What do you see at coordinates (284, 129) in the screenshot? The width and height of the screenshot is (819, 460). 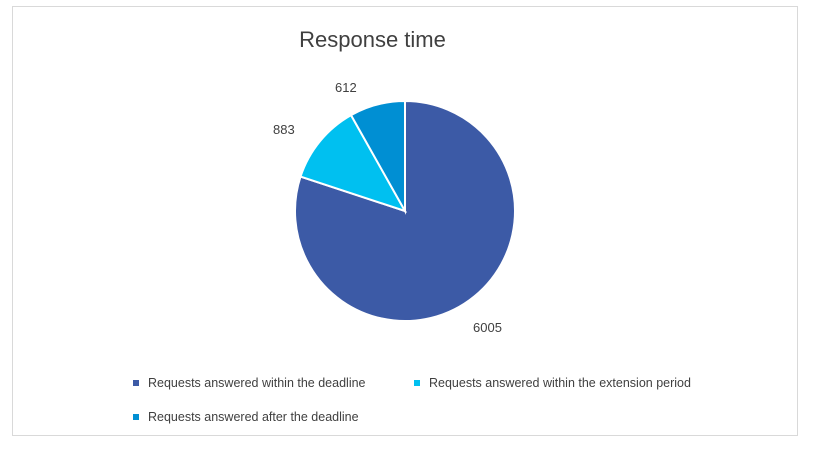 I see `data-label-extension-period: 883` at bounding box center [284, 129].